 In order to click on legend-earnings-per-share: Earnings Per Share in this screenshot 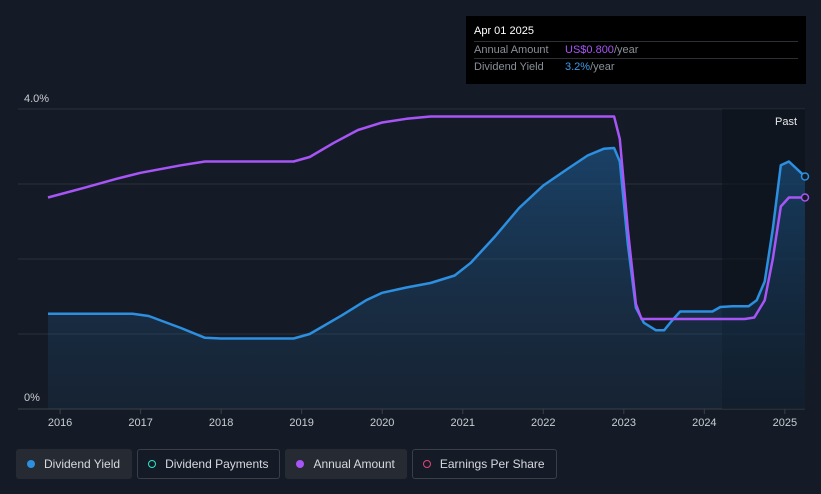, I will do `click(484, 464)`.